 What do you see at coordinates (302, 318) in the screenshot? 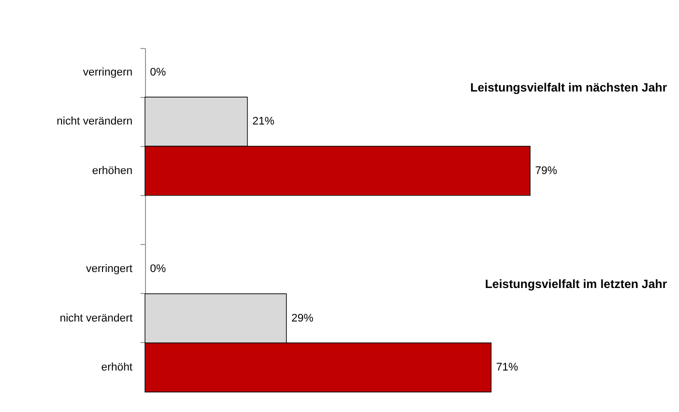
I see `data-label: 29%` at bounding box center [302, 318].